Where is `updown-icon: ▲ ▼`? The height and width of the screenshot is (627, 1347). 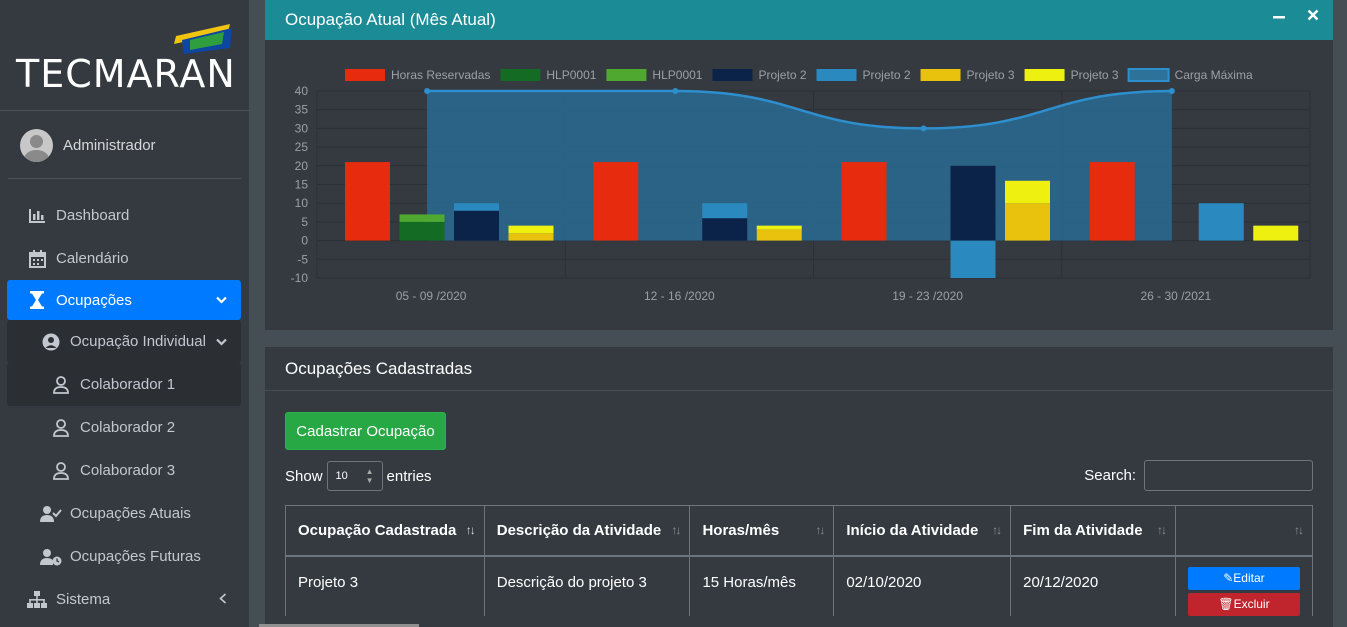 updown-icon: ▲ ▼ is located at coordinates (369, 476).